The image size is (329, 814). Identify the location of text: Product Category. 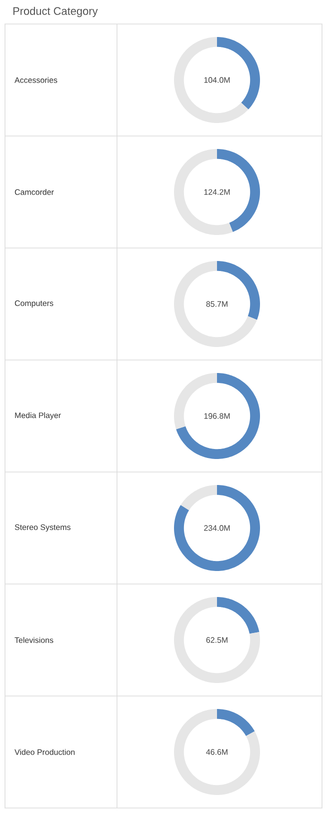
(55, 12).